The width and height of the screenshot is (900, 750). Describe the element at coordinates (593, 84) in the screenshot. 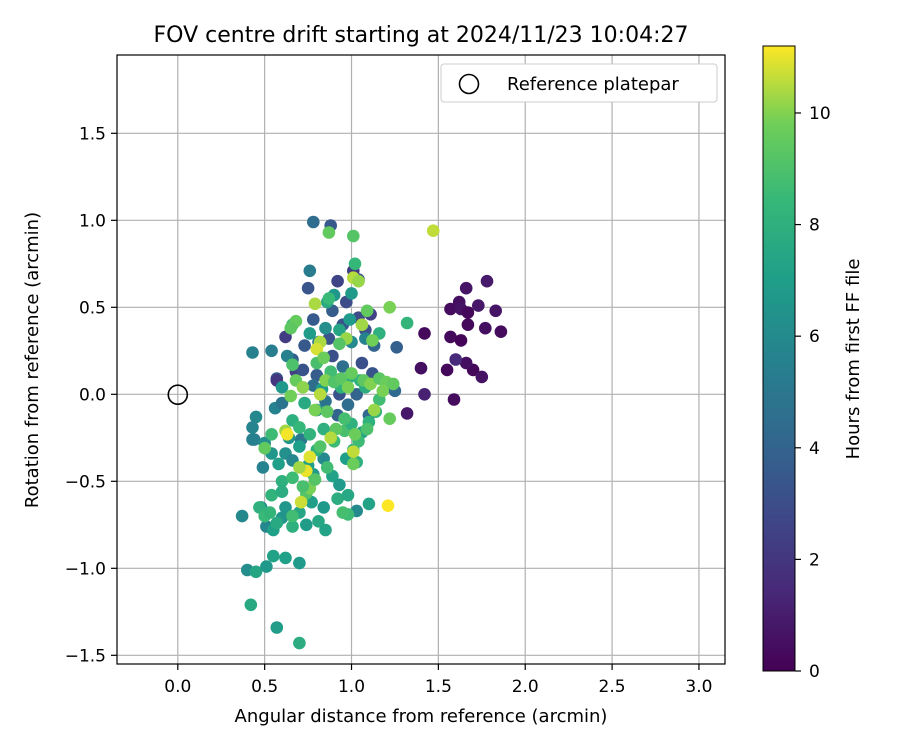

I see `legend-entry-label: Reference platepar` at that location.